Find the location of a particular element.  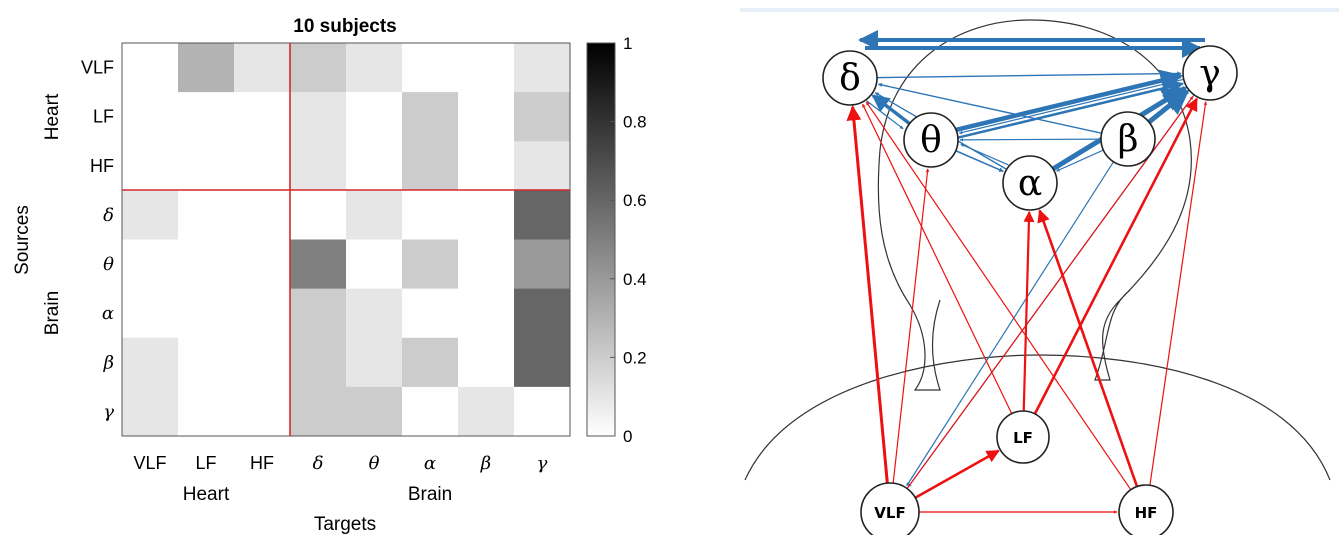

colorbar-tick-label: 0.8 is located at coordinates (635, 122).